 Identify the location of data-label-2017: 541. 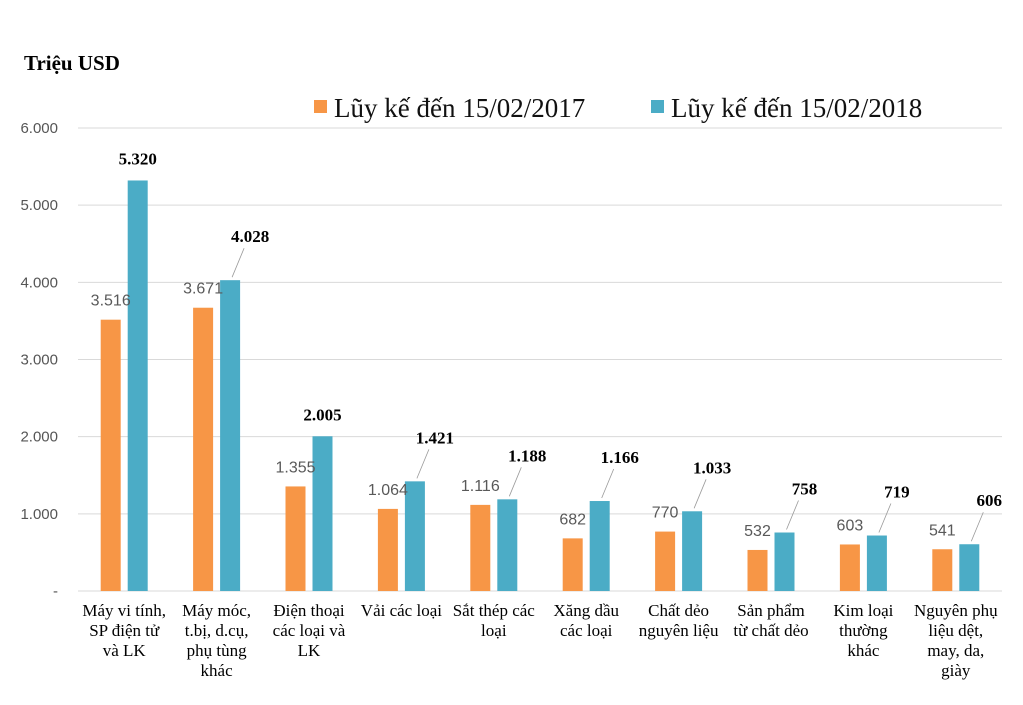
(942, 530).